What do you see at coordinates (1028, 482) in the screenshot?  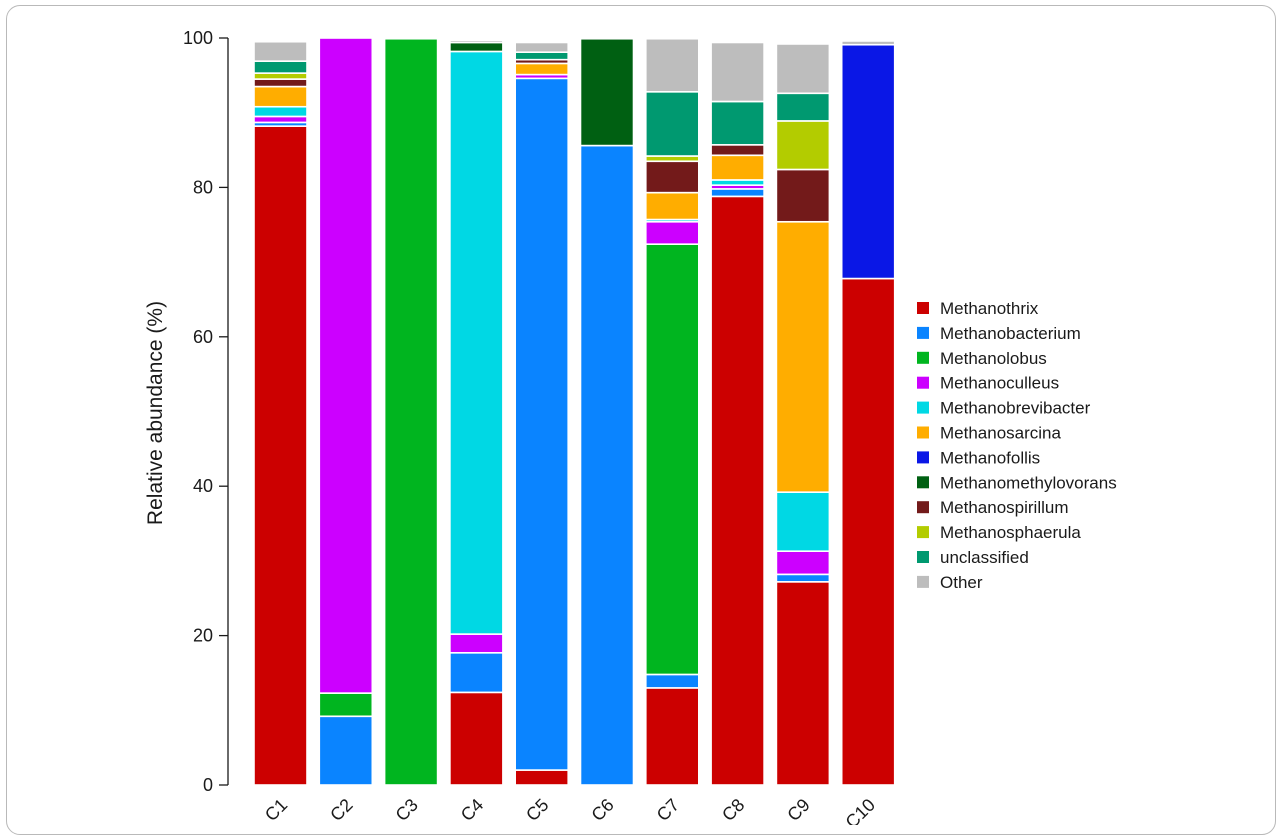 I see `legend-label: Methanomethylovorans` at bounding box center [1028, 482].